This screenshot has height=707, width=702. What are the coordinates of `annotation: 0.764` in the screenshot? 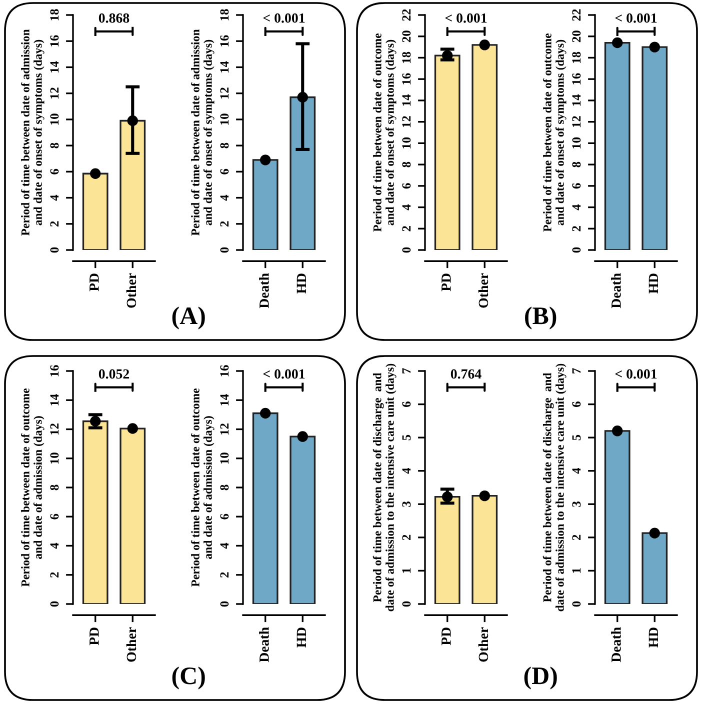 It's located at (466, 374).